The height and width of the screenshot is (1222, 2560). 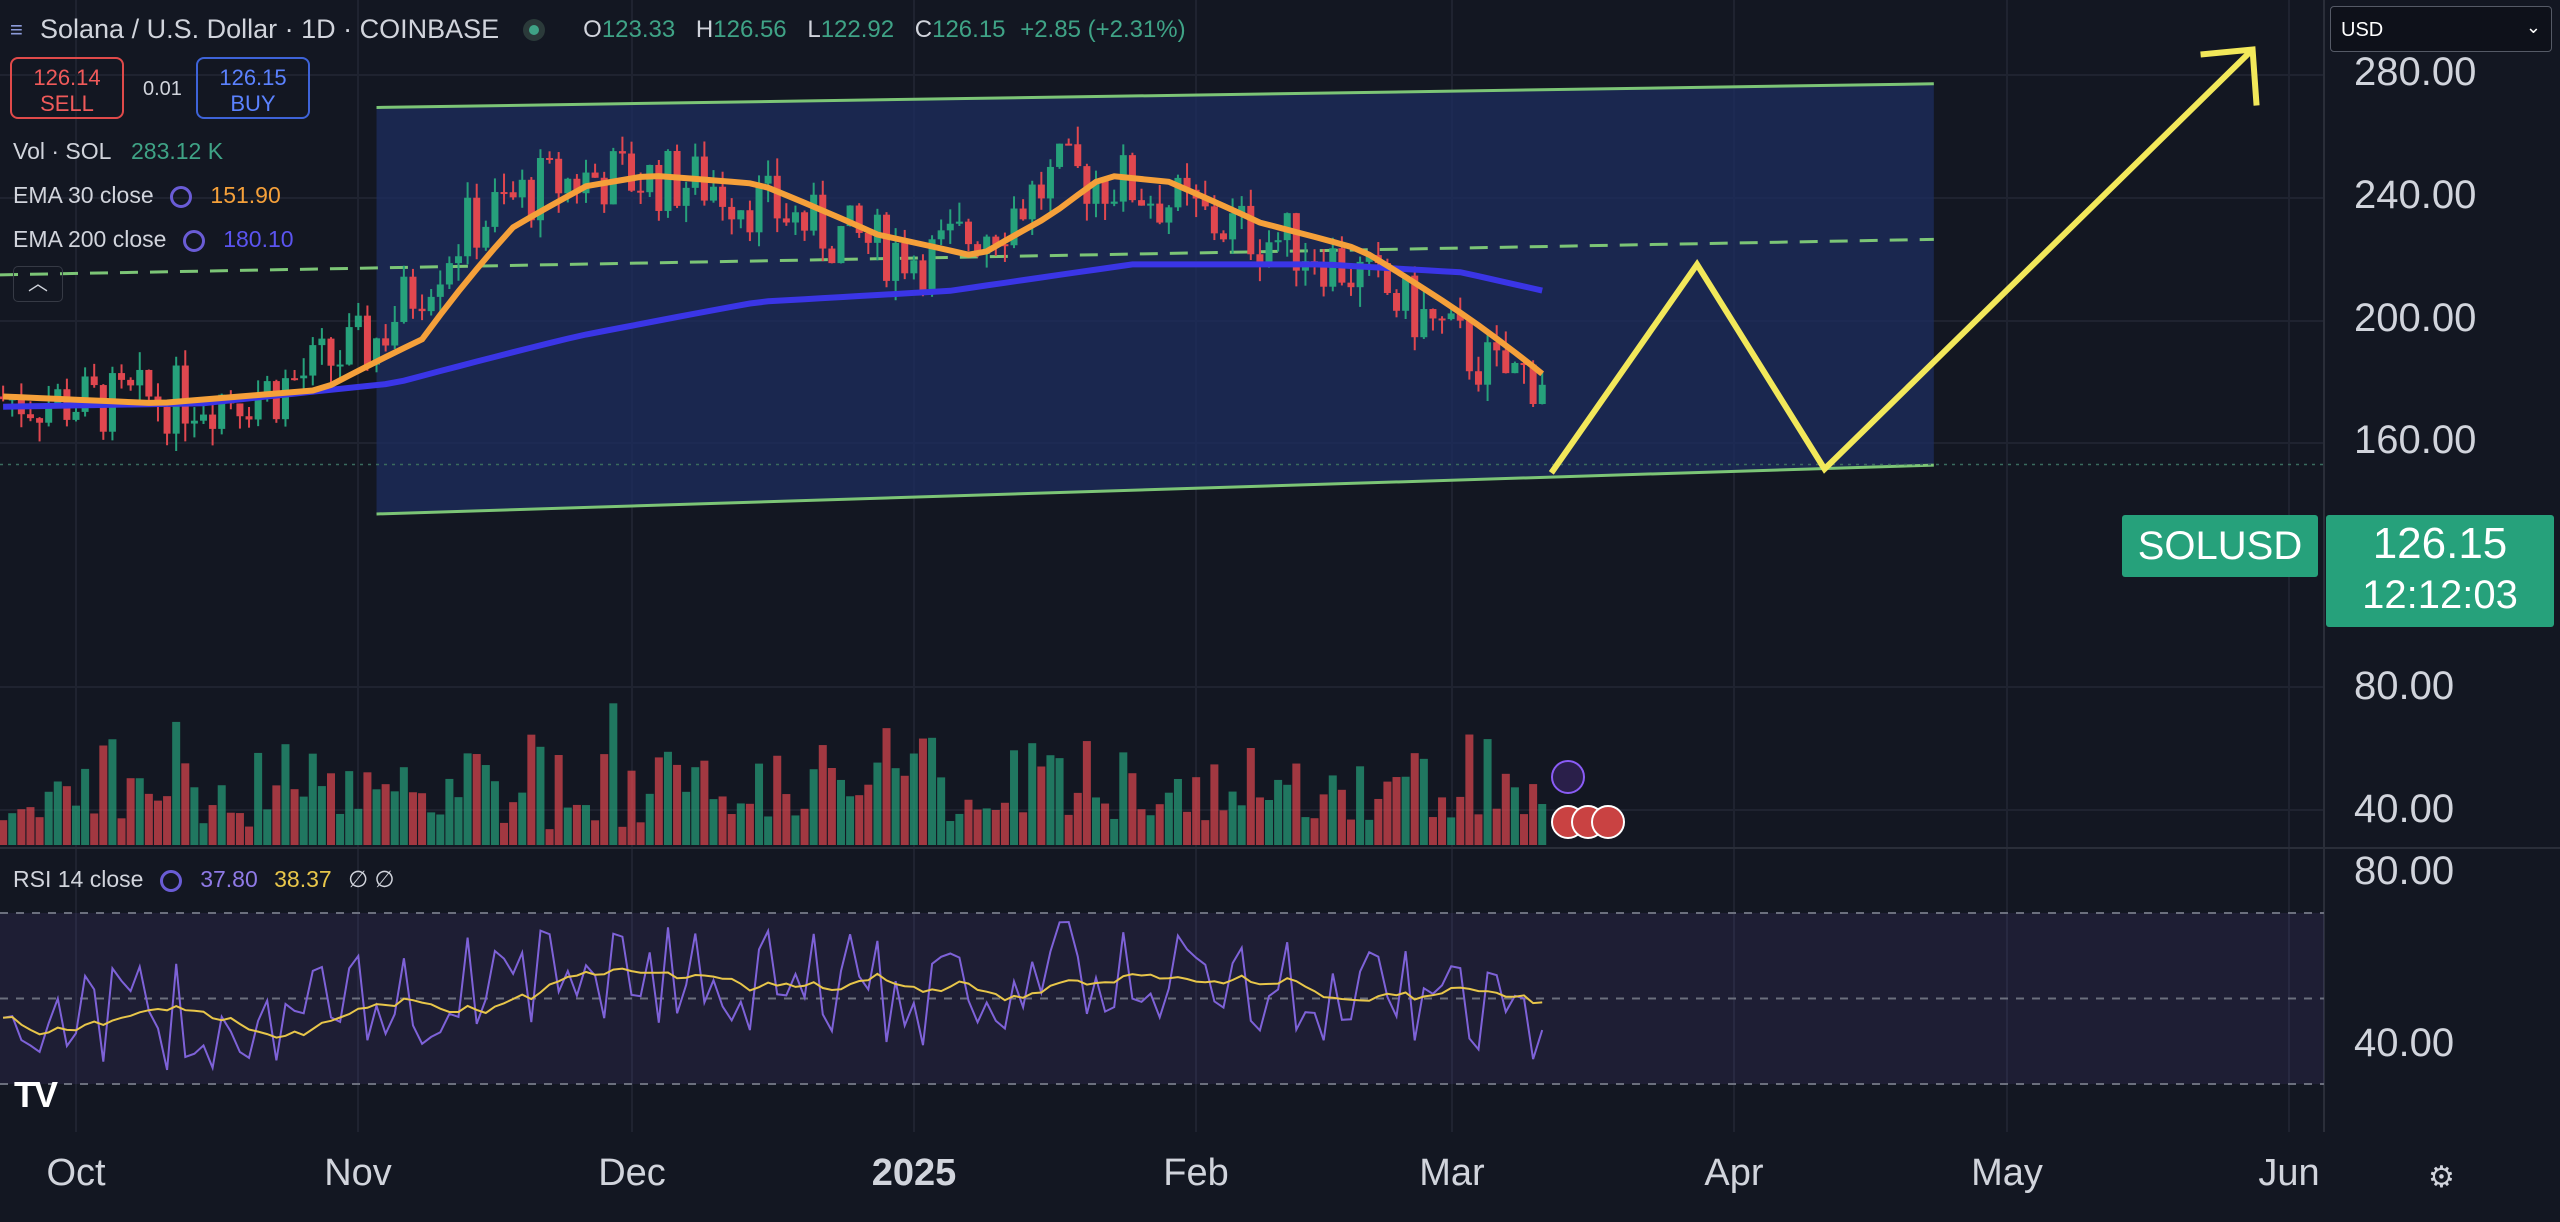 What do you see at coordinates (62, 151) in the screenshot?
I see `volume-label: Vol · SOL` at bounding box center [62, 151].